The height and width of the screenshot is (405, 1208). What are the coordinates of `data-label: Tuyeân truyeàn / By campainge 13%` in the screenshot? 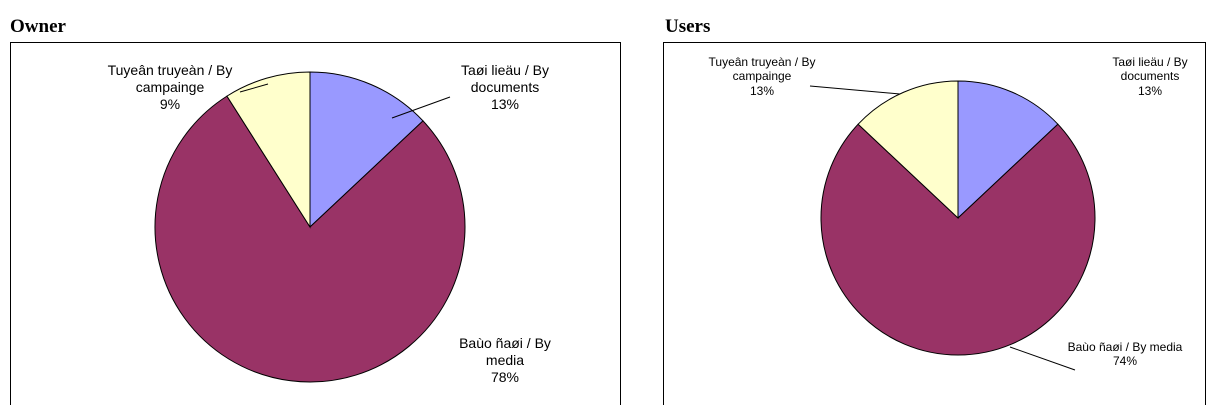 It's located at (762, 76).